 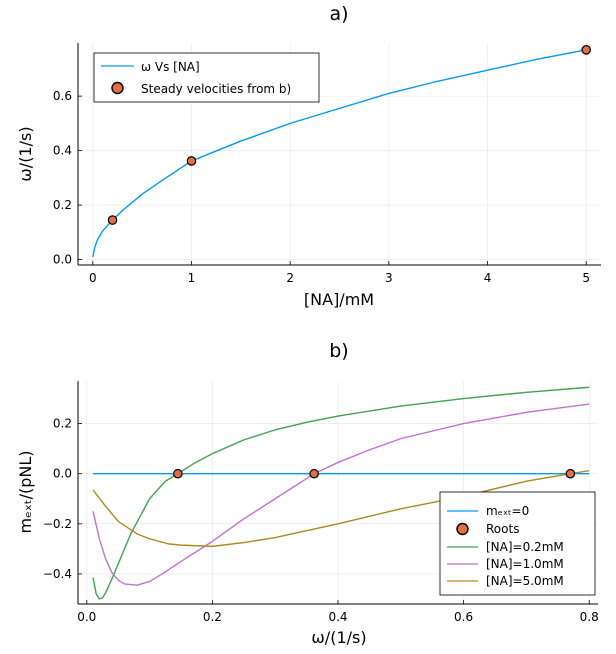 I want to click on x-tick-label: 0, so click(x=93, y=278).